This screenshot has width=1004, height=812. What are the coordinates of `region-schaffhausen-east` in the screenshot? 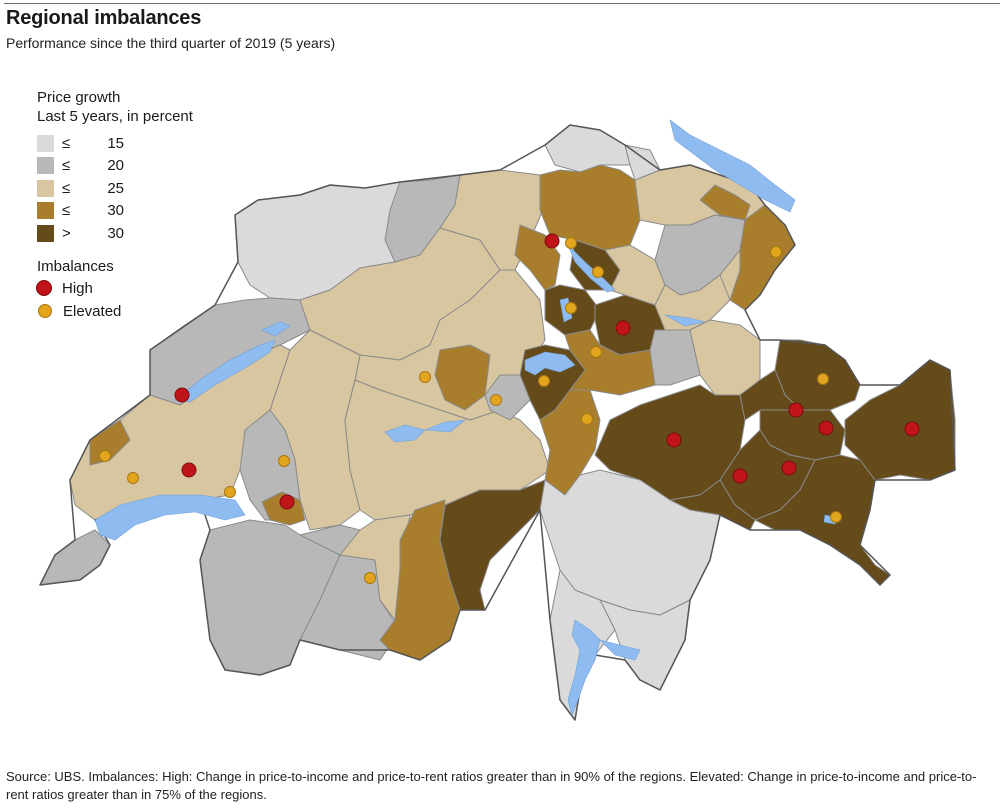 It's located at (642, 162).